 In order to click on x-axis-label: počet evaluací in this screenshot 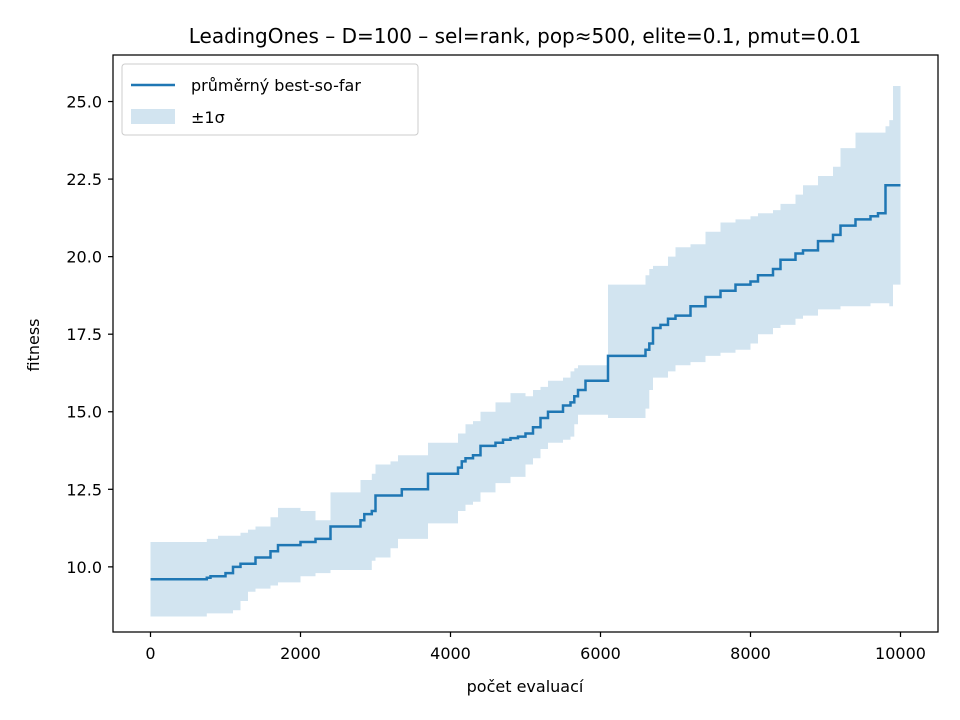, I will do `click(525, 686)`.